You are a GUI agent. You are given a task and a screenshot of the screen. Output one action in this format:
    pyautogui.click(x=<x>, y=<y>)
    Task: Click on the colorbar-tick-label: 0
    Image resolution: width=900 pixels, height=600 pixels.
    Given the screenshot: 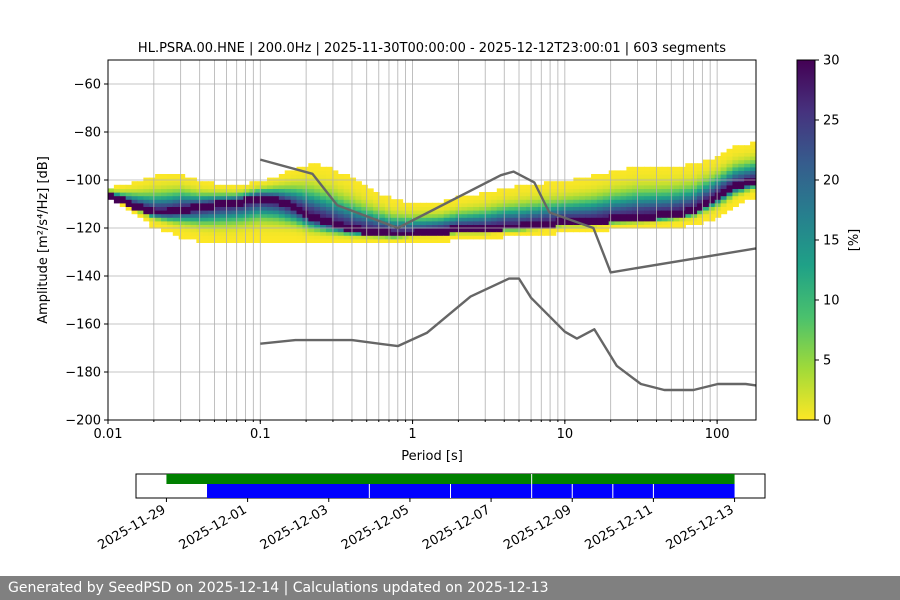 What is the action you would take?
    pyautogui.click(x=827, y=421)
    